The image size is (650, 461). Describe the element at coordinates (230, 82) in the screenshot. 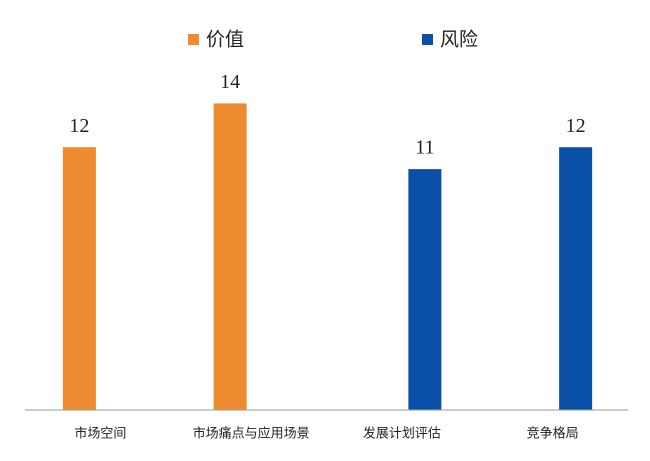

I see `data-label: 14` at that location.